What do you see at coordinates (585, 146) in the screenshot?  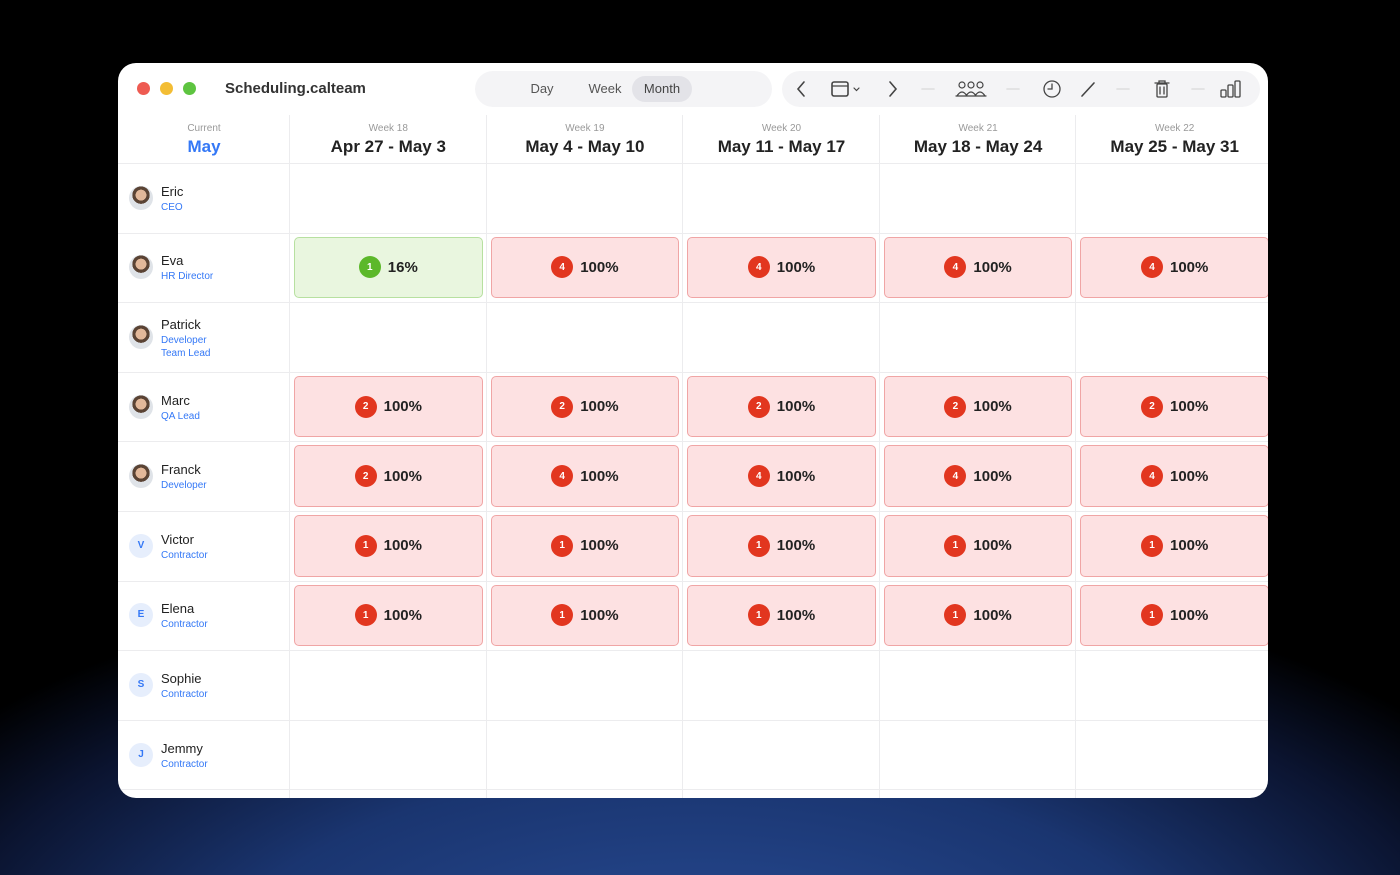 I see `week-range: May 4 - May 10` at bounding box center [585, 146].